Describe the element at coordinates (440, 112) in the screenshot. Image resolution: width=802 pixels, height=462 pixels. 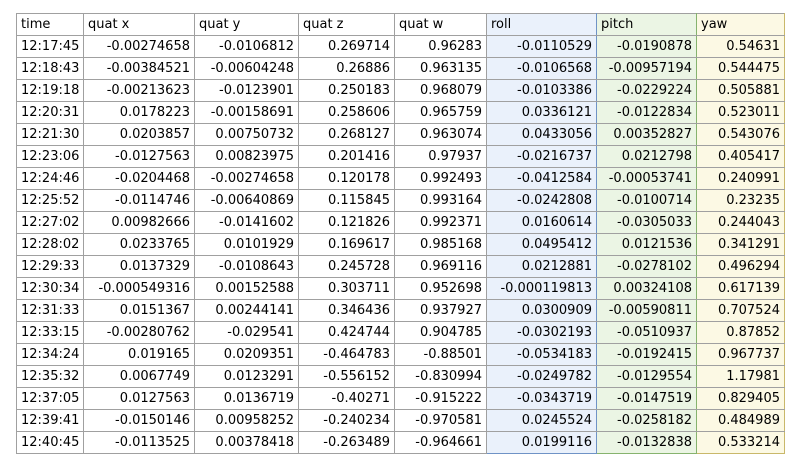
I see `cell-quat-w: 0.965759` at that location.